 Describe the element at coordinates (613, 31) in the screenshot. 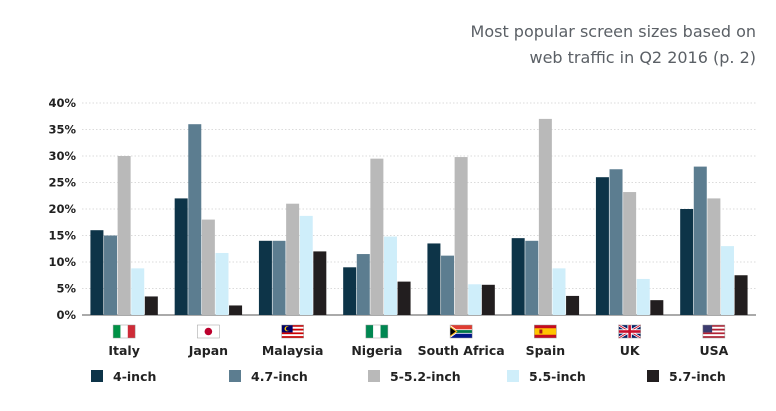

I see `chart-title-line-1: Most popular screen sizes based on` at that location.